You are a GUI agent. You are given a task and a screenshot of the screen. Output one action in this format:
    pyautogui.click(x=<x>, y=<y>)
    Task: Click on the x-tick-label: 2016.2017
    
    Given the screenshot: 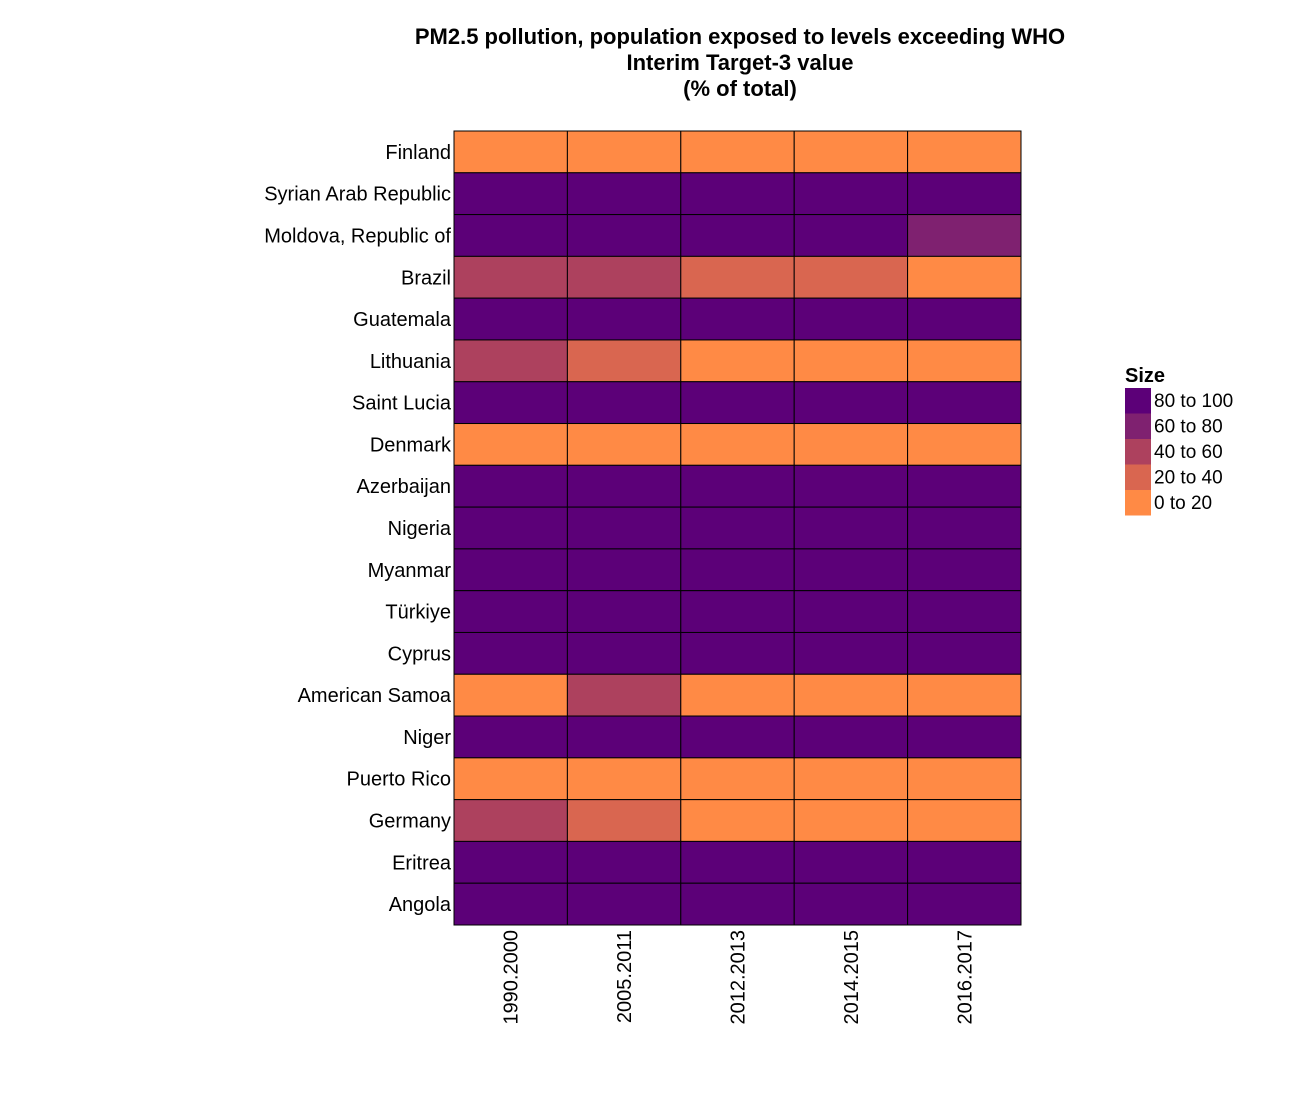 What is the action you would take?
    pyautogui.click(x=965, y=977)
    